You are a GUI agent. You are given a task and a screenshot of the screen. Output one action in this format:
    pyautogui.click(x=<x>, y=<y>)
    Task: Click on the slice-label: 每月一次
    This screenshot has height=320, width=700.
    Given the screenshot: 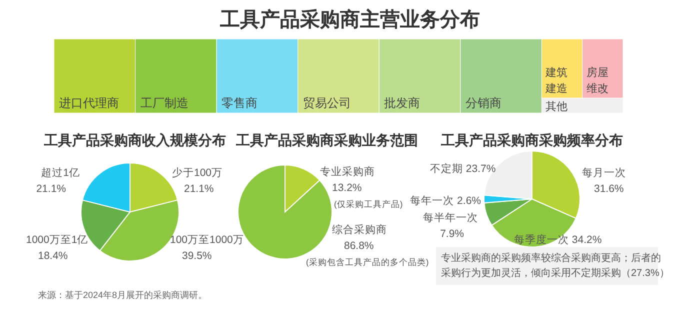 What is the action you would take?
    pyautogui.click(x=604, y=173)
    